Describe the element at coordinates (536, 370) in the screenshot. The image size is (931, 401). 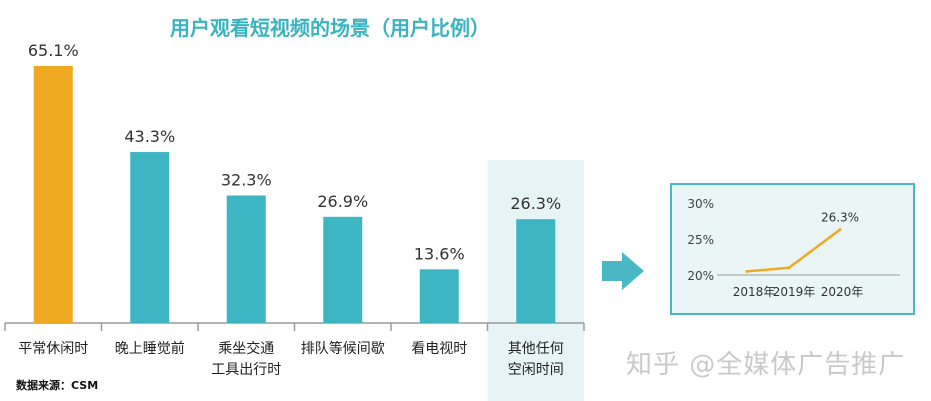
I see `category-label: 空闲时间` at that location.